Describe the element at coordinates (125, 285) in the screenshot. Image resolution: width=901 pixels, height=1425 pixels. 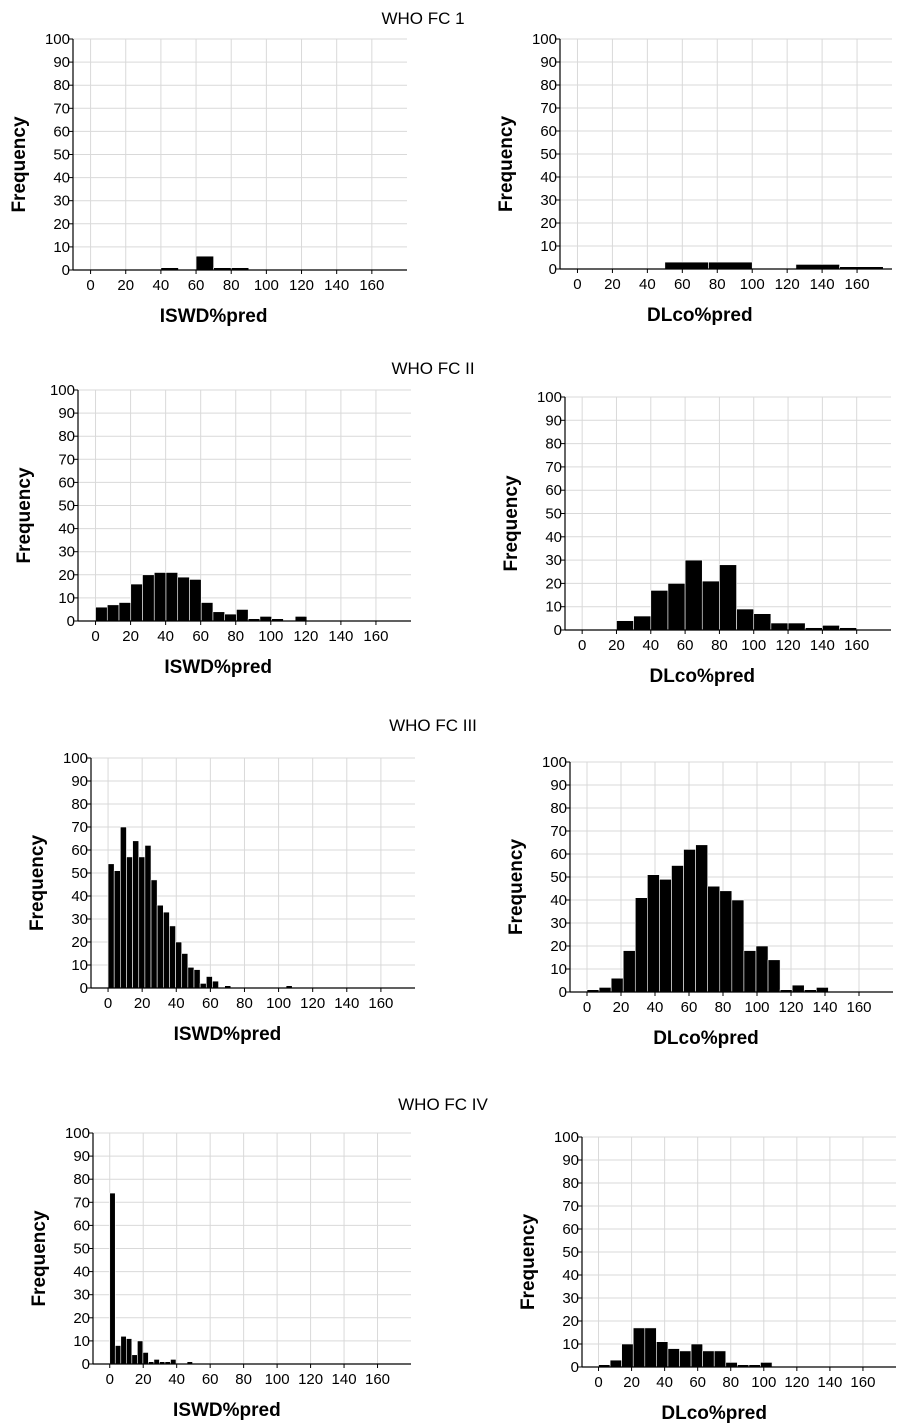
I see `x-tick-label: 20` at that location.